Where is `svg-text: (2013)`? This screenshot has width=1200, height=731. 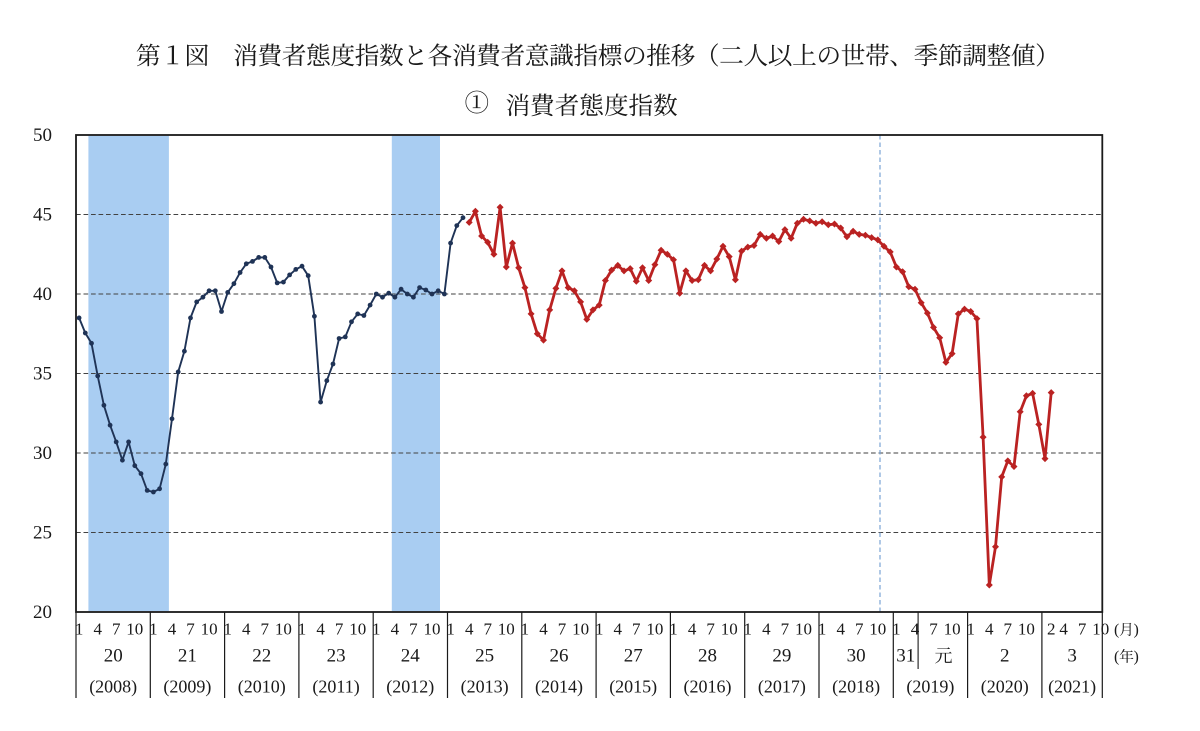 svg-text: (2013) is located at coordinates (485, 687).